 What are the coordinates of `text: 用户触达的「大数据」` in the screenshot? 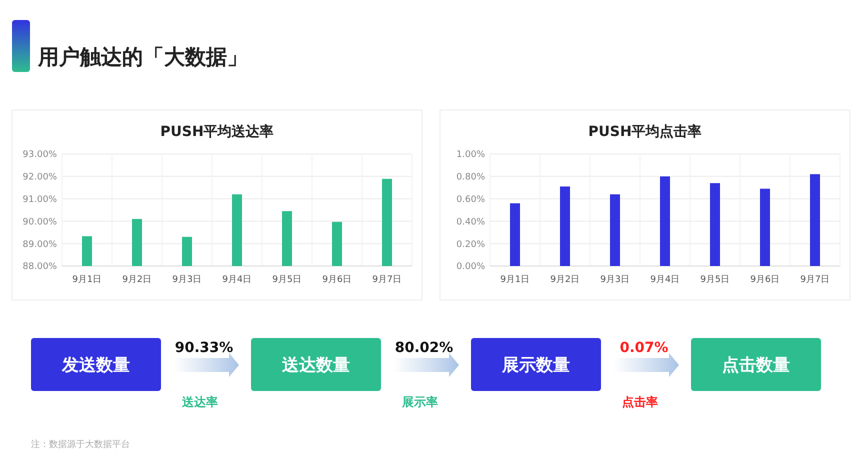 It's located at (142, 57).